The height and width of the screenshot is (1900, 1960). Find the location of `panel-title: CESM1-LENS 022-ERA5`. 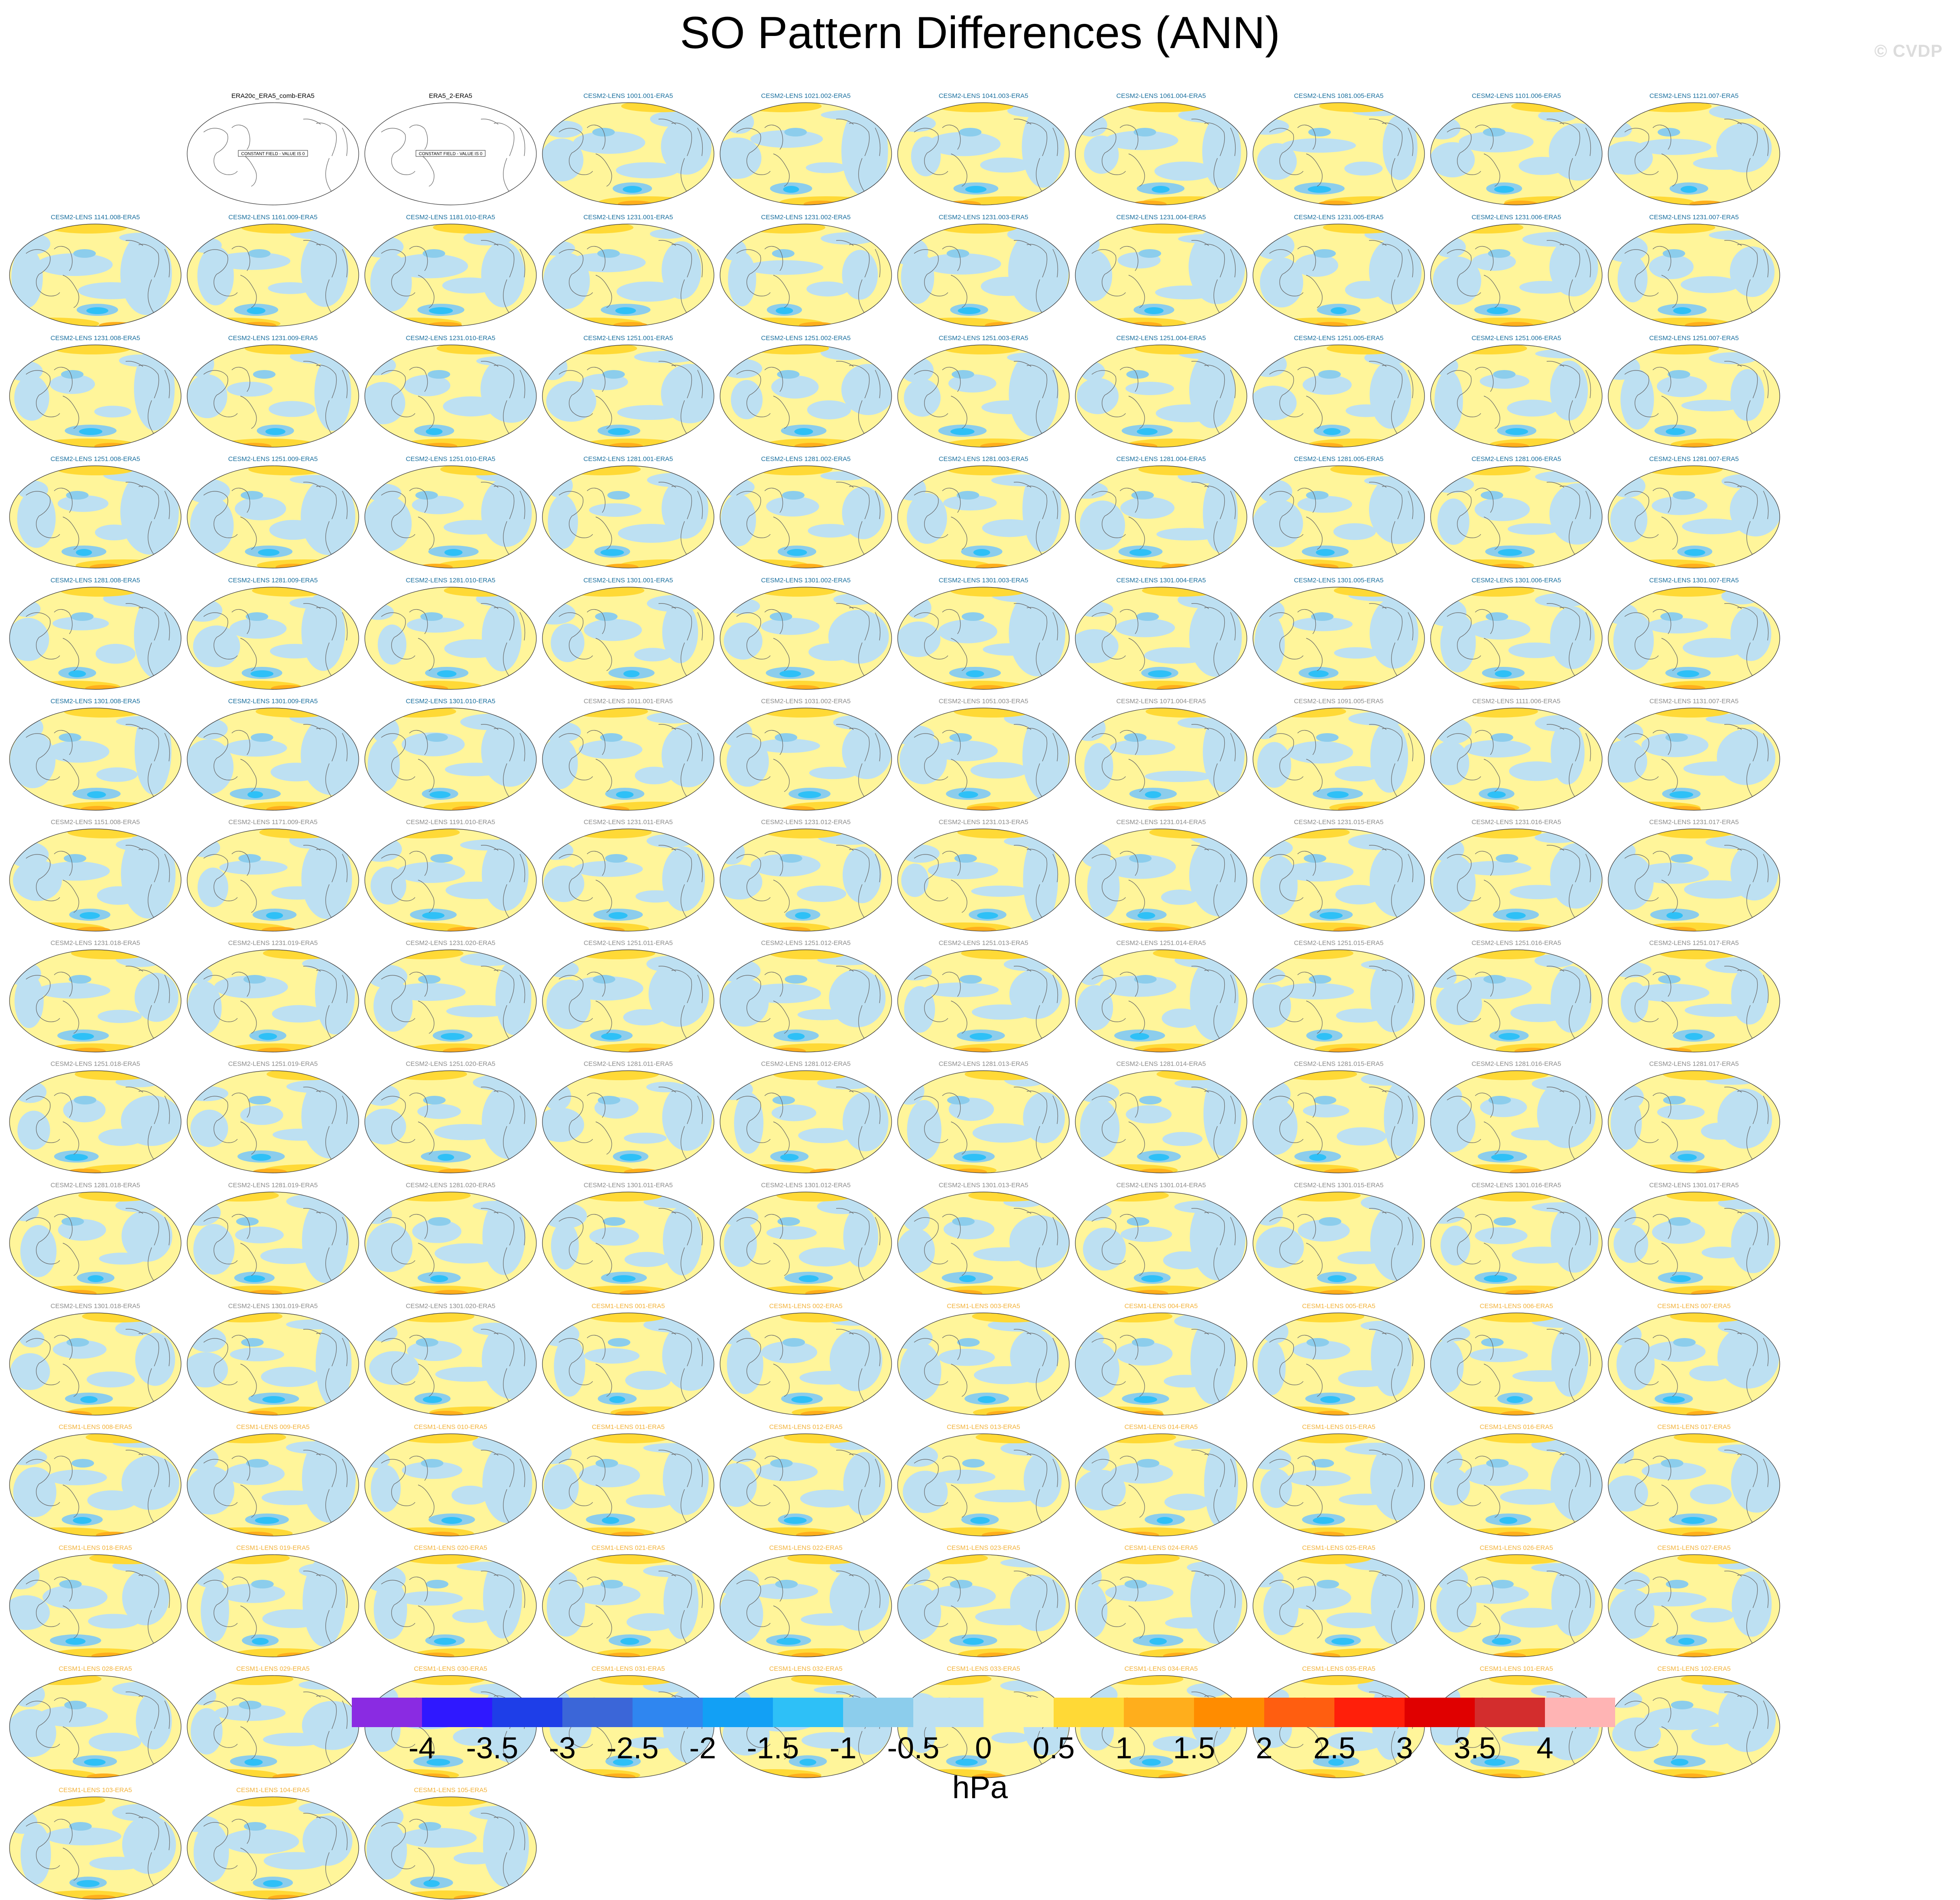

panel-title: CESM1-LENS 022-ERA5 is located at coordinates (806, 1548).